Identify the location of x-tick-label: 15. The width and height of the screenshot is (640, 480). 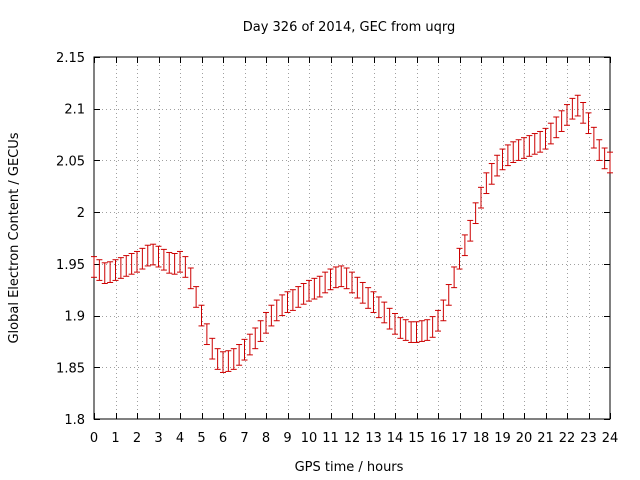
(416, 438).